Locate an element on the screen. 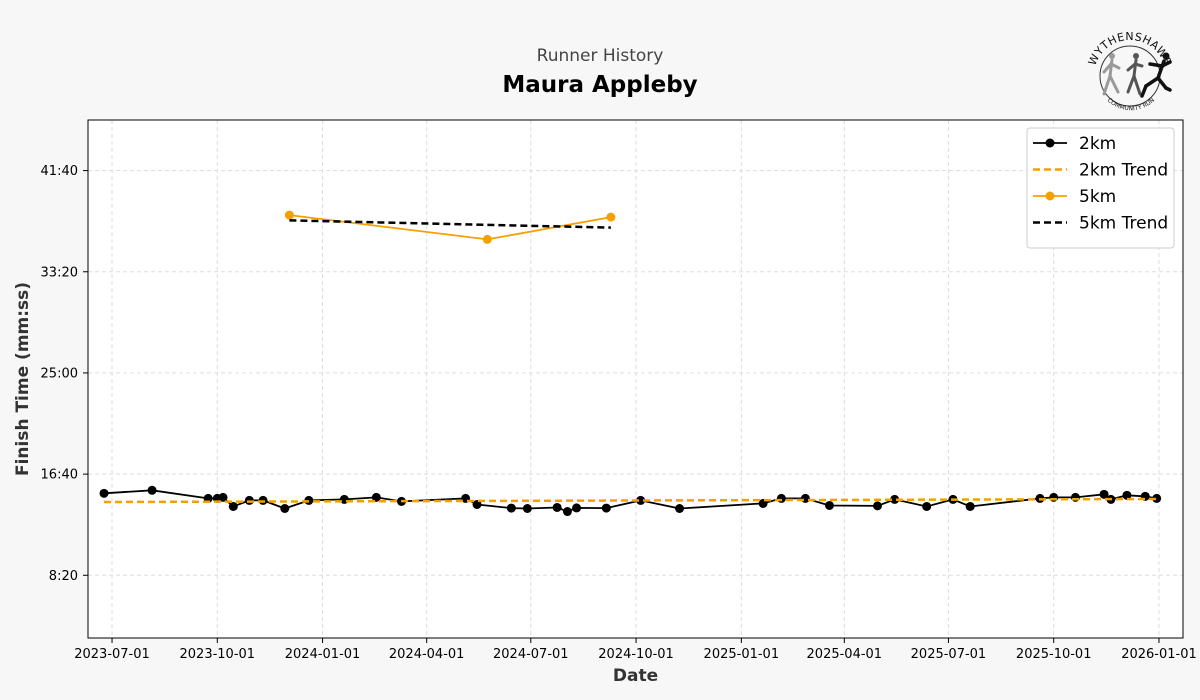 This screenshot has height=700, width=1200. x-tick-label: 2023-10-01 is located at coordinates (218, 654).